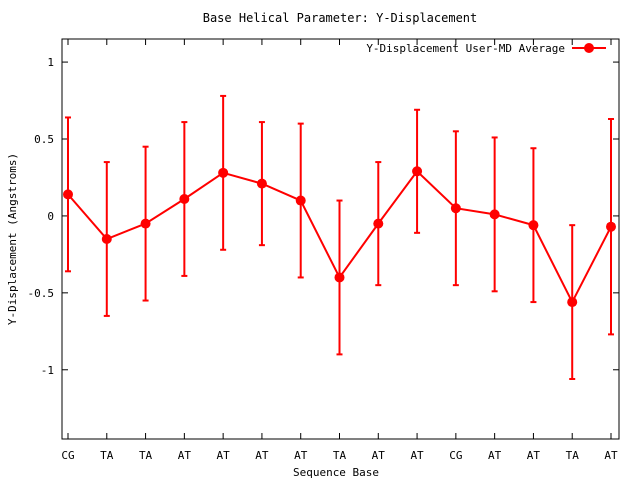 This screenshot has height=485, width=640. I want to click on legend-marker, so click(589, 48).